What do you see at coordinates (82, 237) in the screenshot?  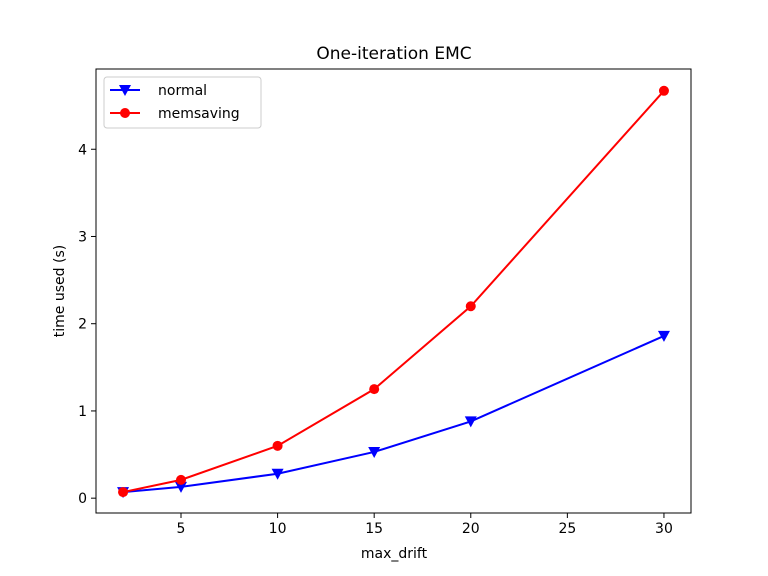 I see `y-tick-label: 3` at bounding box center [82, 237].